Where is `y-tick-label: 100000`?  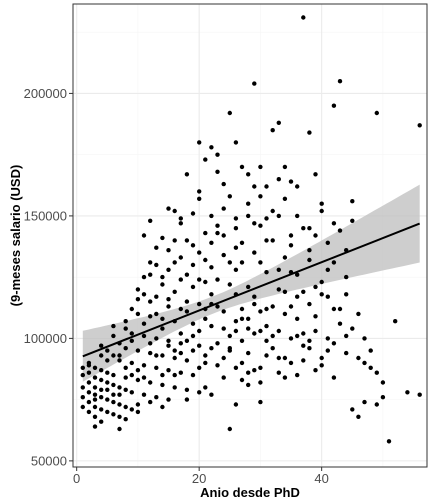 y-tick-label: 100000 is located at coordinates (45, 338).